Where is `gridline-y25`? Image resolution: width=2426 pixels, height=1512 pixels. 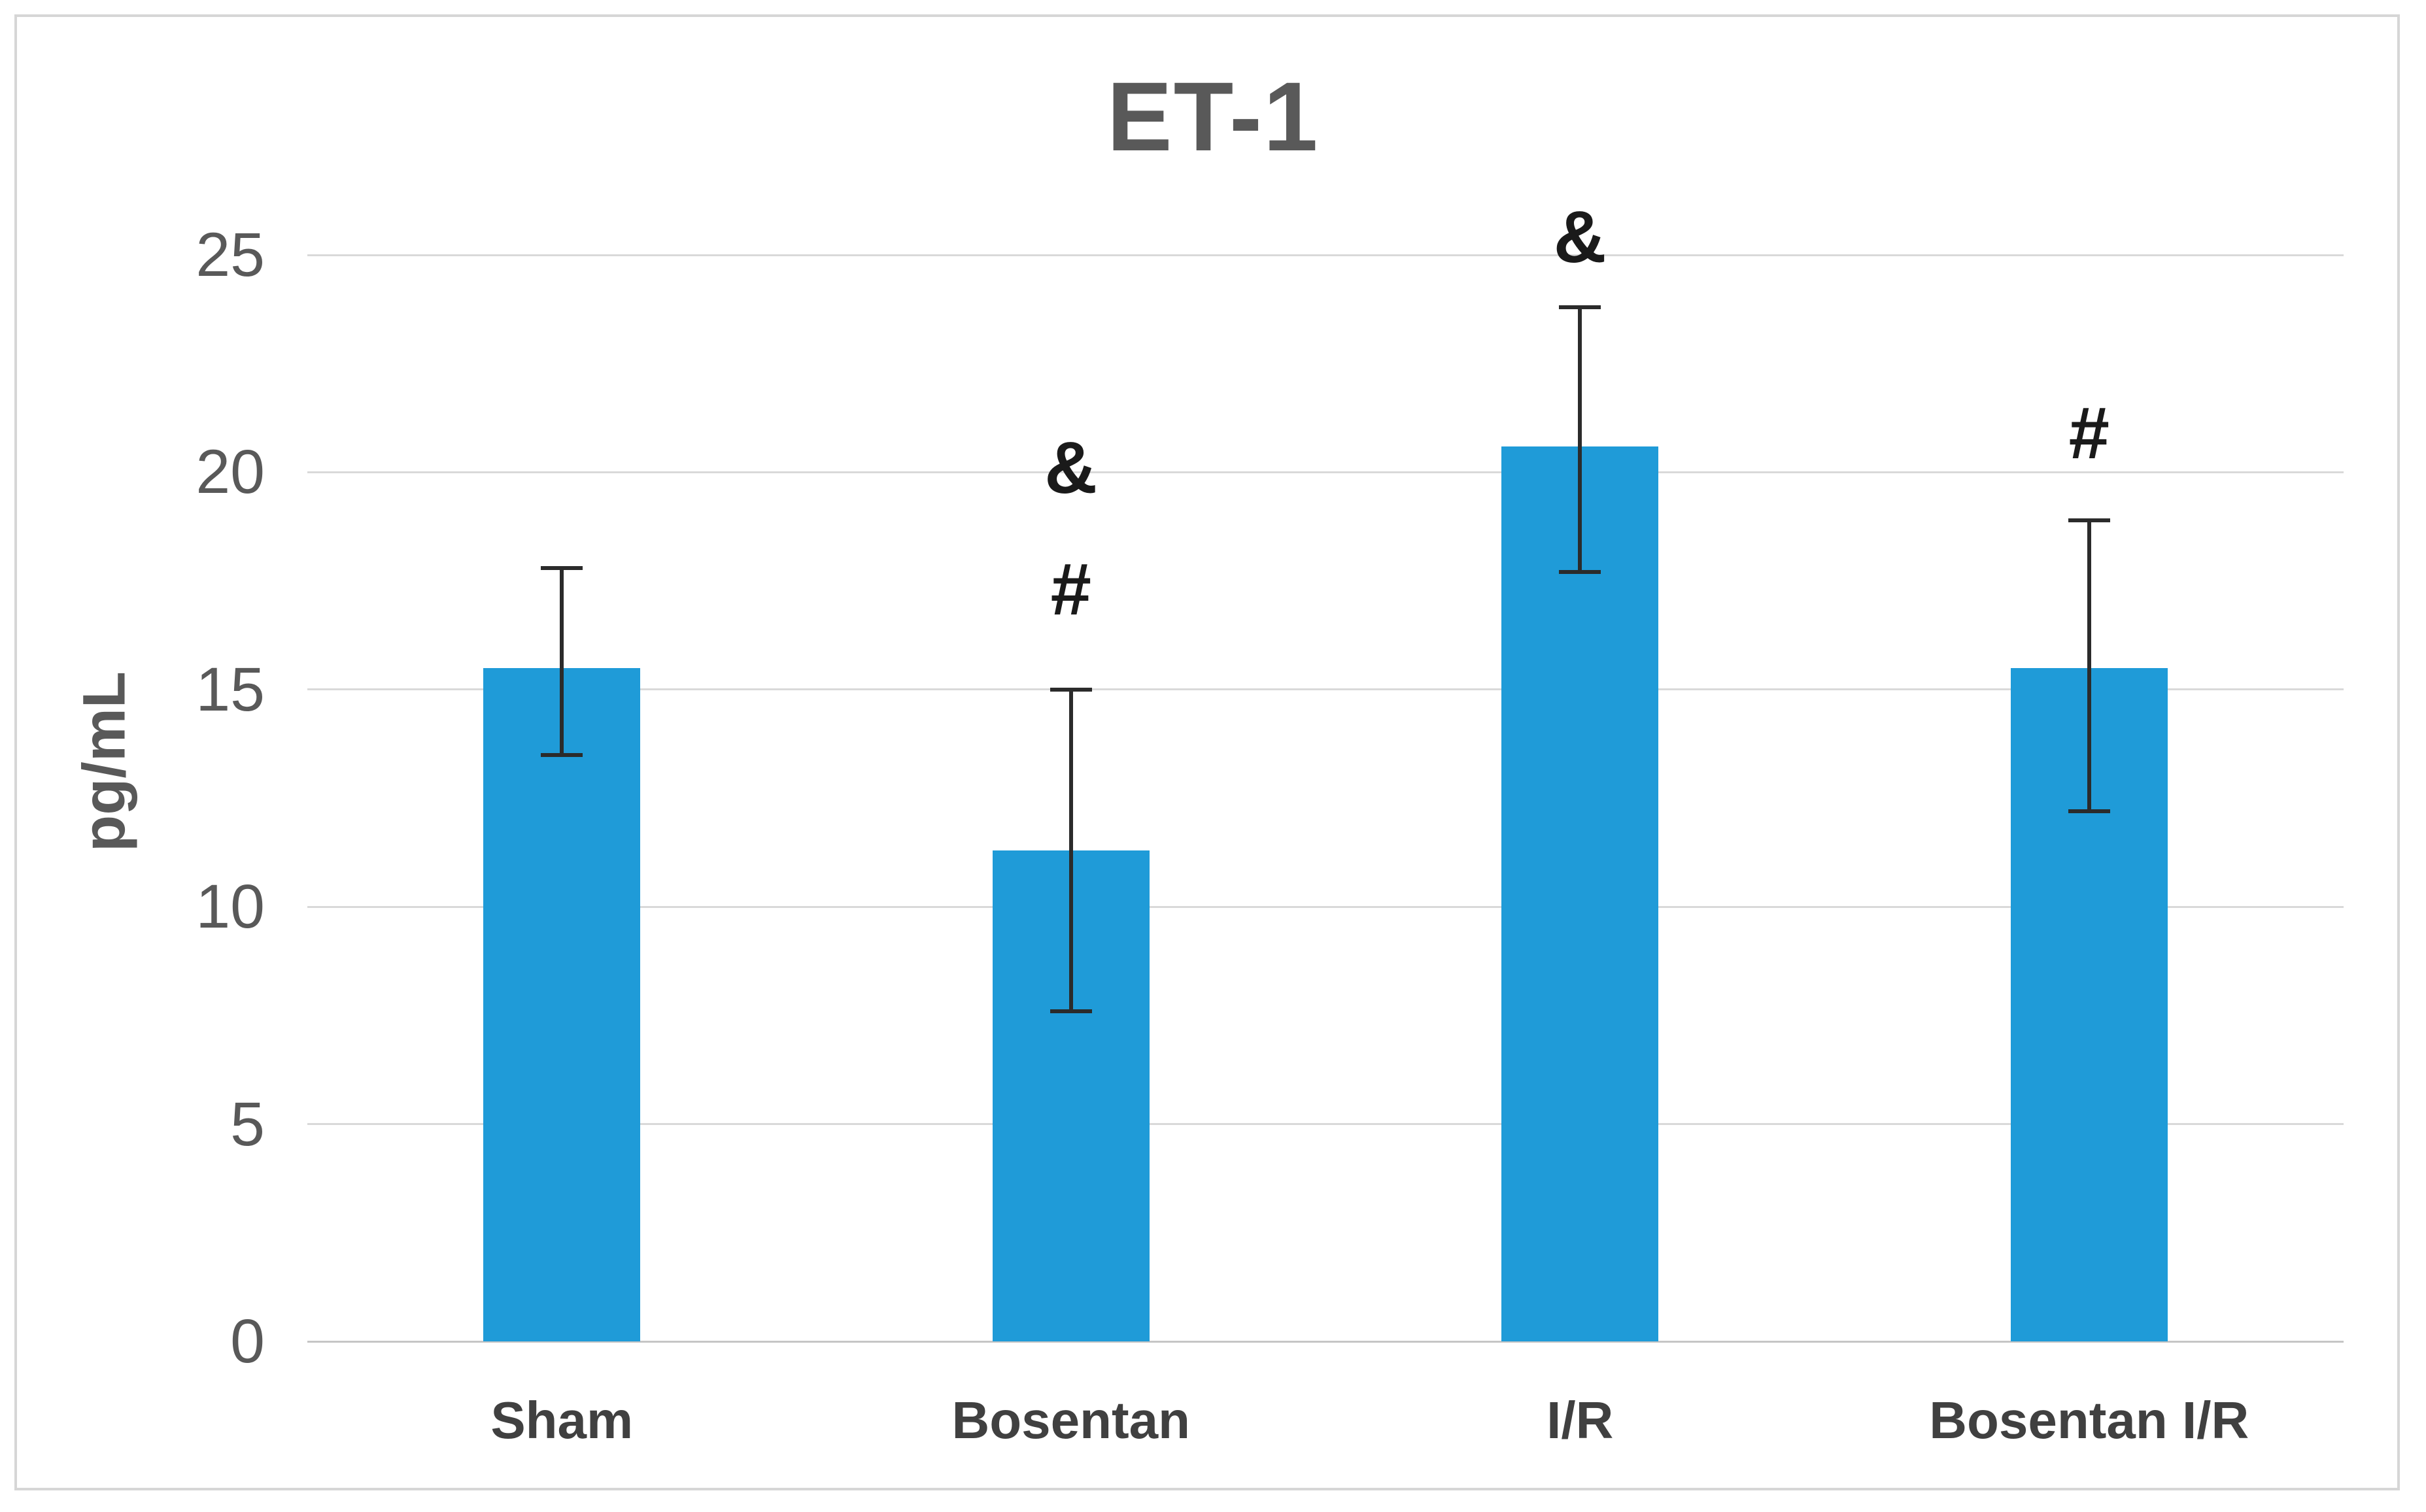 gridline-y25 is located at coordinates (1326, 255).